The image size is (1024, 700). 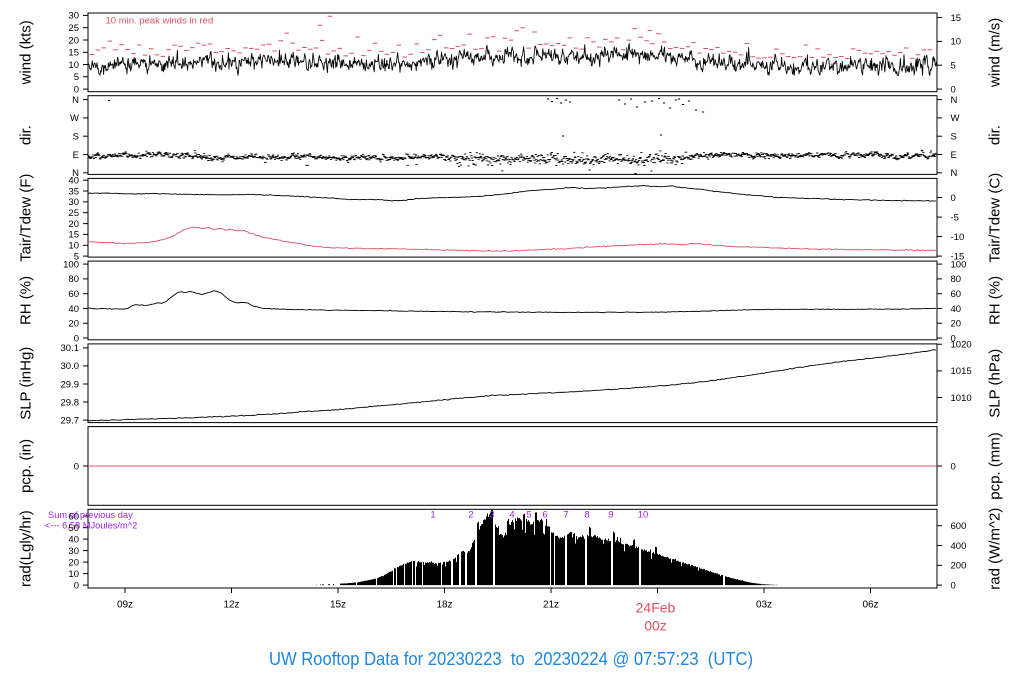 What do you see at coordinates (959, 546) in the screenshot?
I see `svg-text: 400` at bounding box center [959, 546].